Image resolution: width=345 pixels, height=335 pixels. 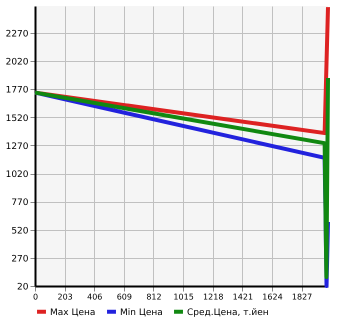 What do you see at coordinates (141, 313) in the screenshot?
I see `legend-label: Min Цена` at bounding box center [141, 313].